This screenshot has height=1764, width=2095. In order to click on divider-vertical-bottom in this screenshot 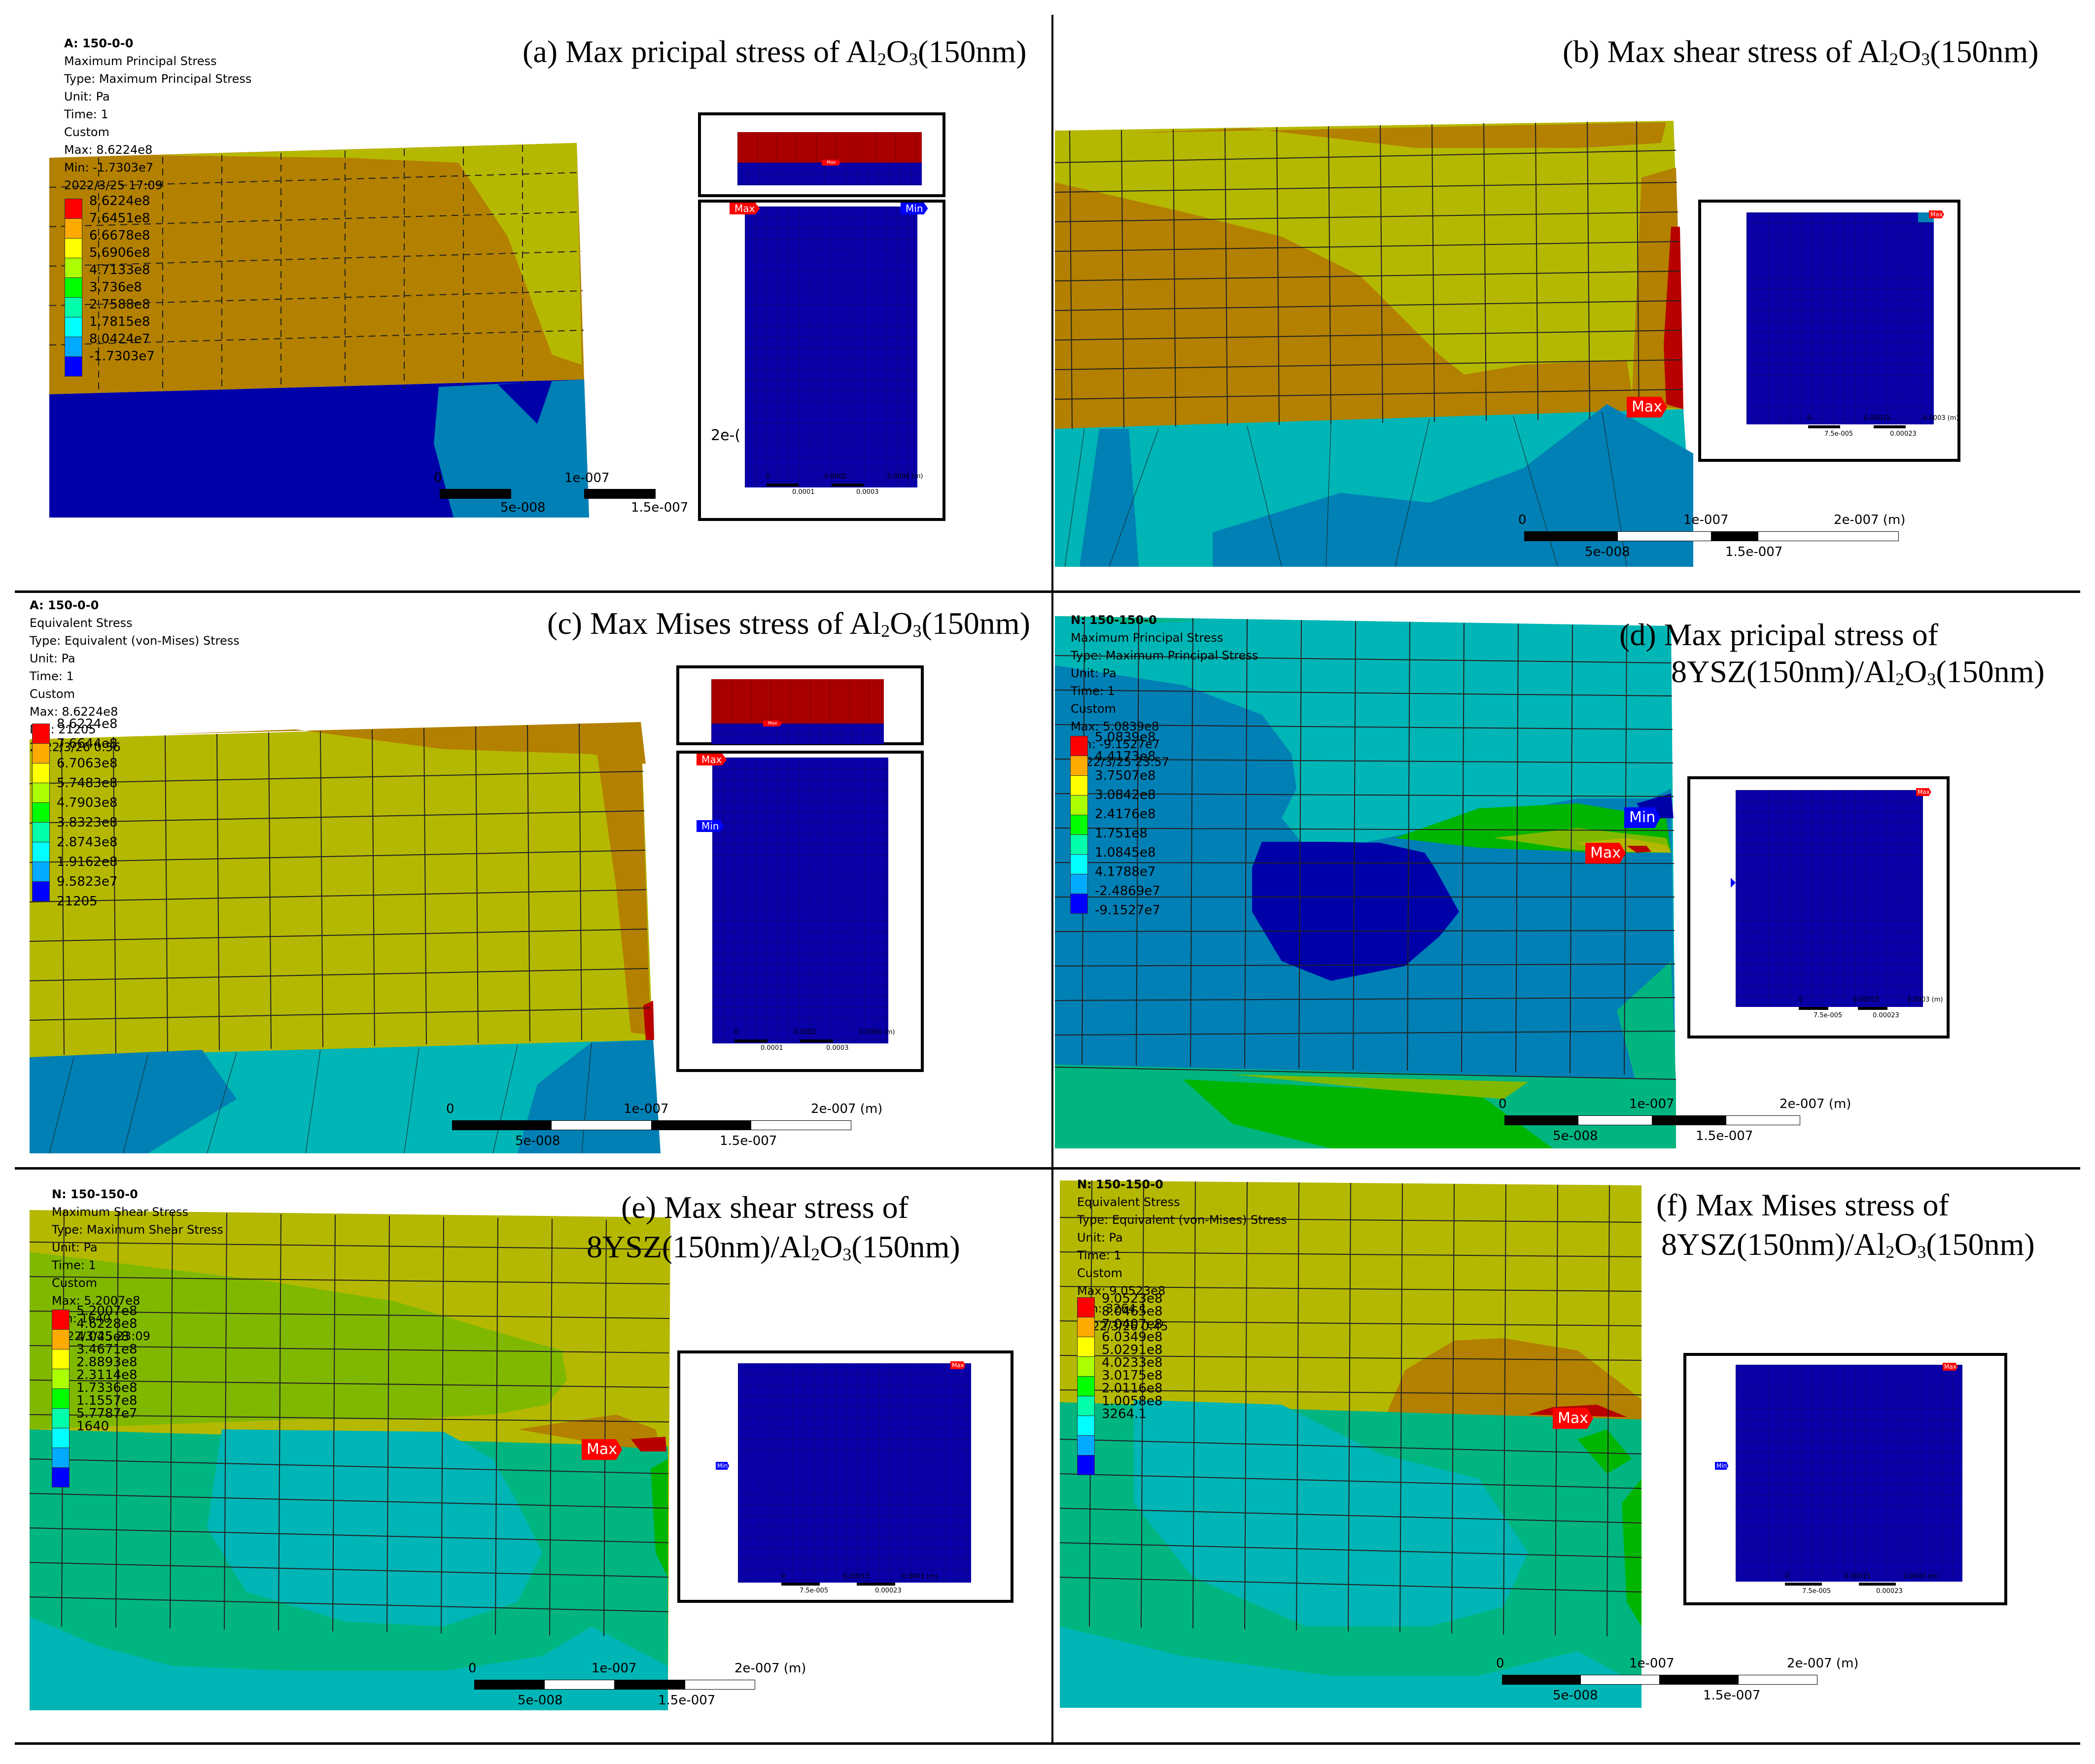, I will do `click(1052, 1456)`.